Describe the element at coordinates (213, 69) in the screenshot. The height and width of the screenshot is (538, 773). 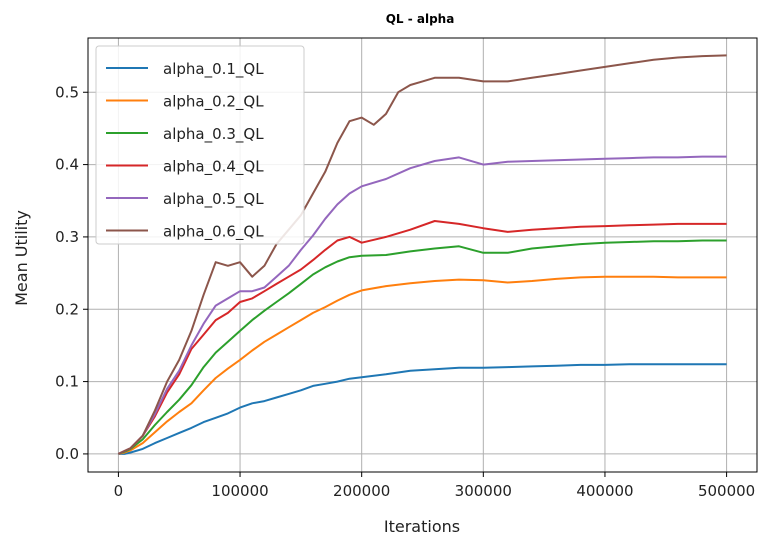
I see `legend-label: alpha_0.1_QL` at that location.